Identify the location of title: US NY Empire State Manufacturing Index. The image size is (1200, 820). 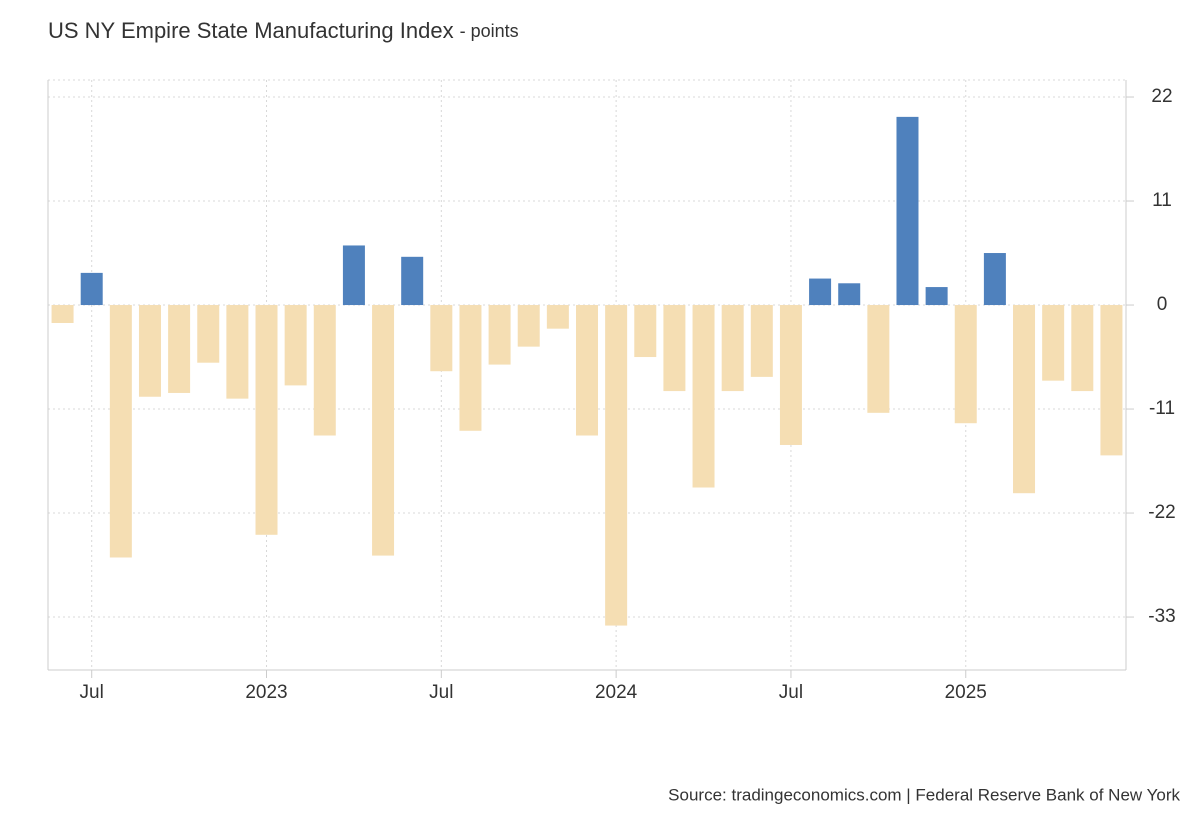
(251, 30).